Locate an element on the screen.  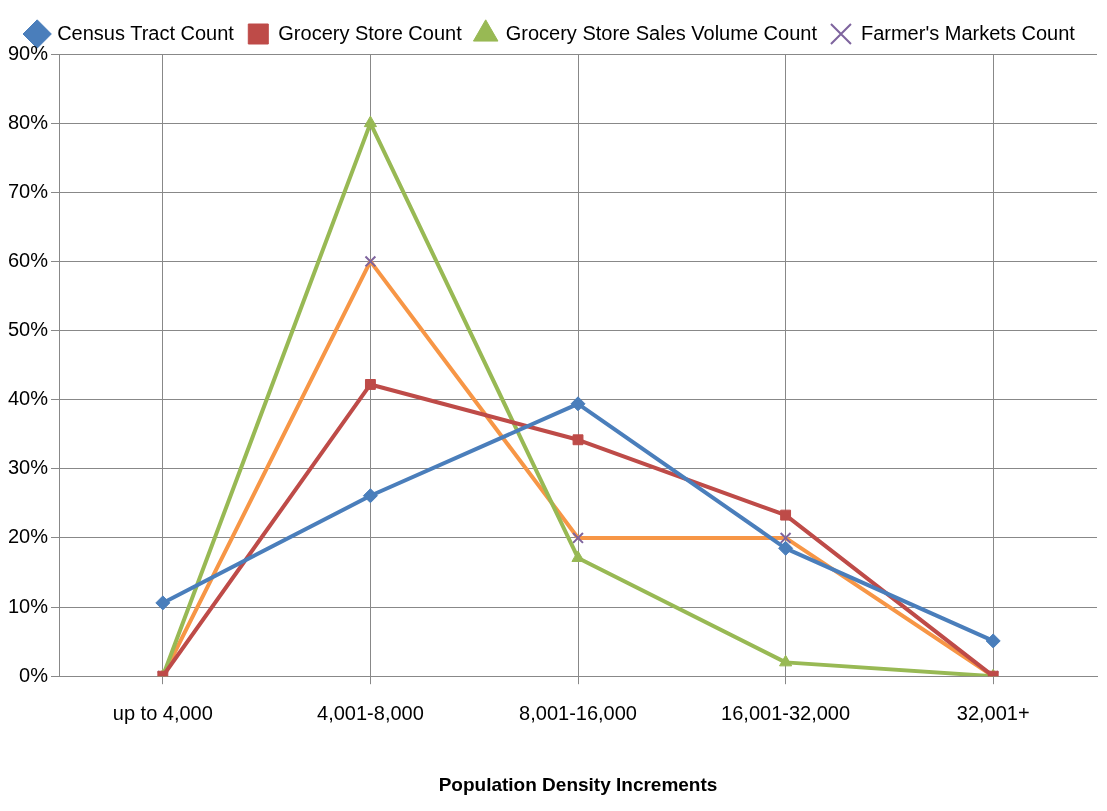
legend-label: Farmer's Markets Count is located at coordinates (968, 32).